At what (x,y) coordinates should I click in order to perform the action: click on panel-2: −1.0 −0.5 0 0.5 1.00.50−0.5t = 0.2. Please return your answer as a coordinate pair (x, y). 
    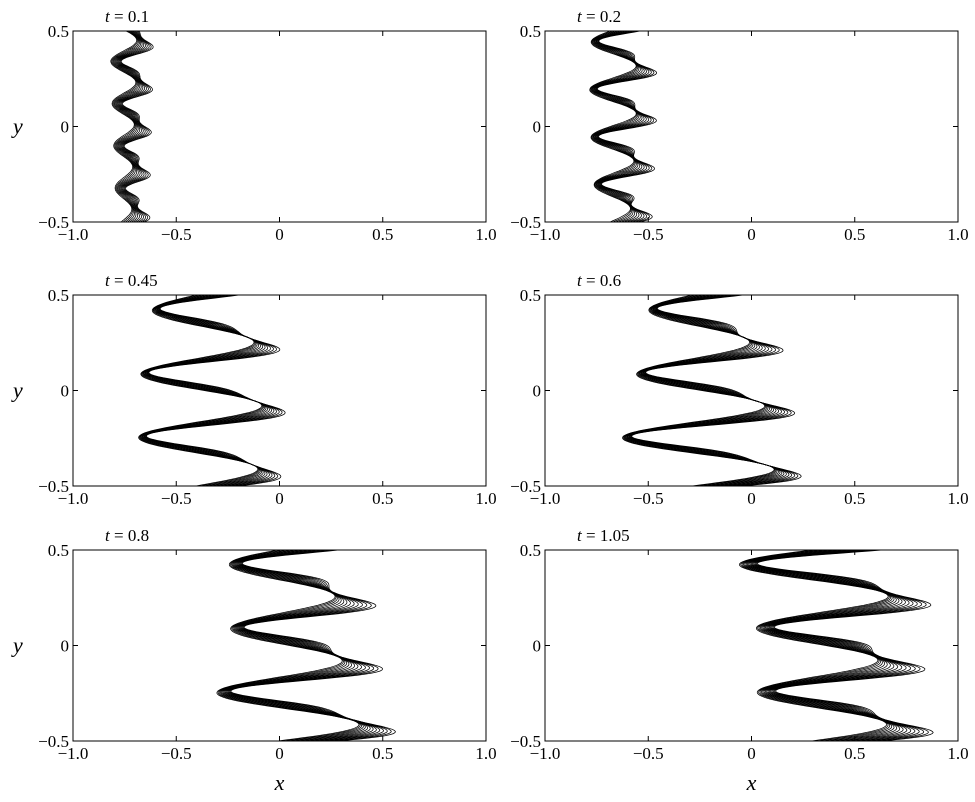
    Looking at the image, I should click on (739, 125).